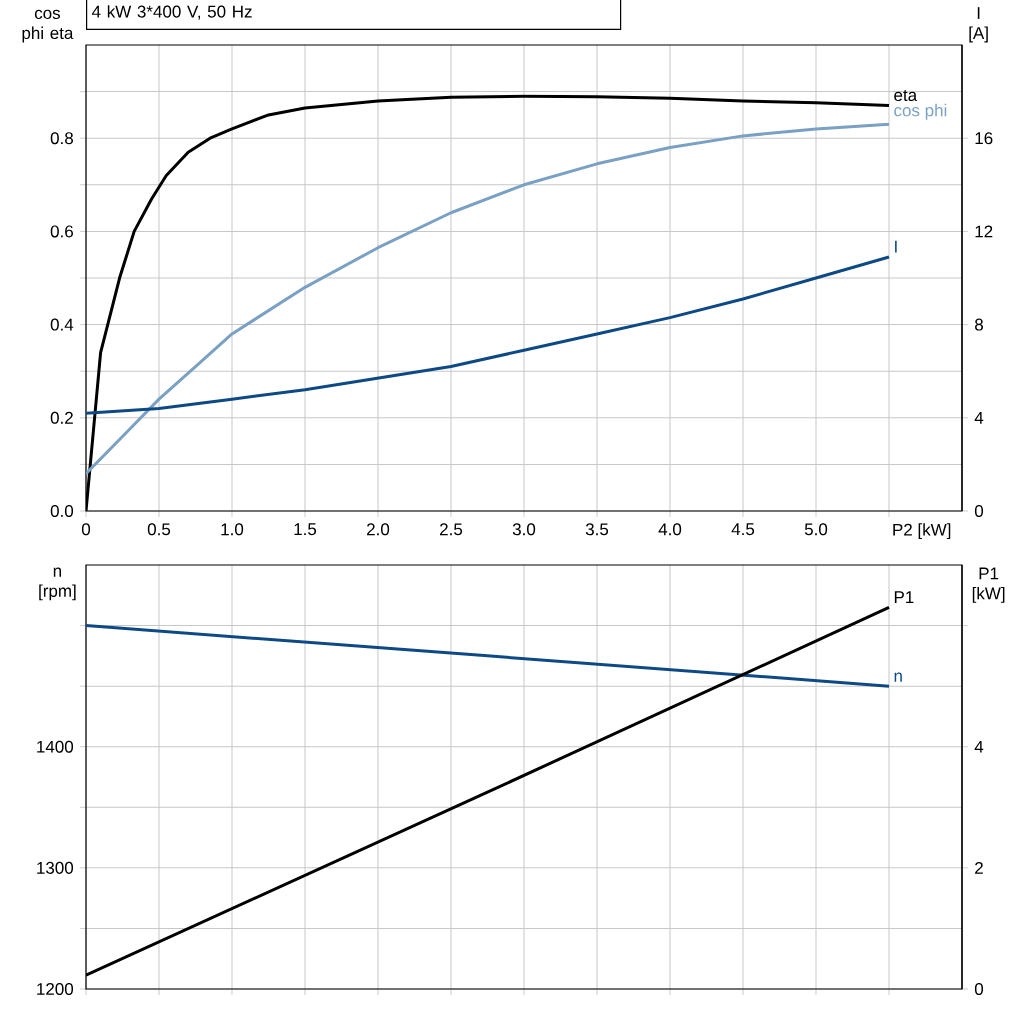  What do you see at coordinates (171, 12) in the screenshot?
I see `chart-title: 4 kW 3*400 V, 50 Hz` at bounding box center [171, 12].